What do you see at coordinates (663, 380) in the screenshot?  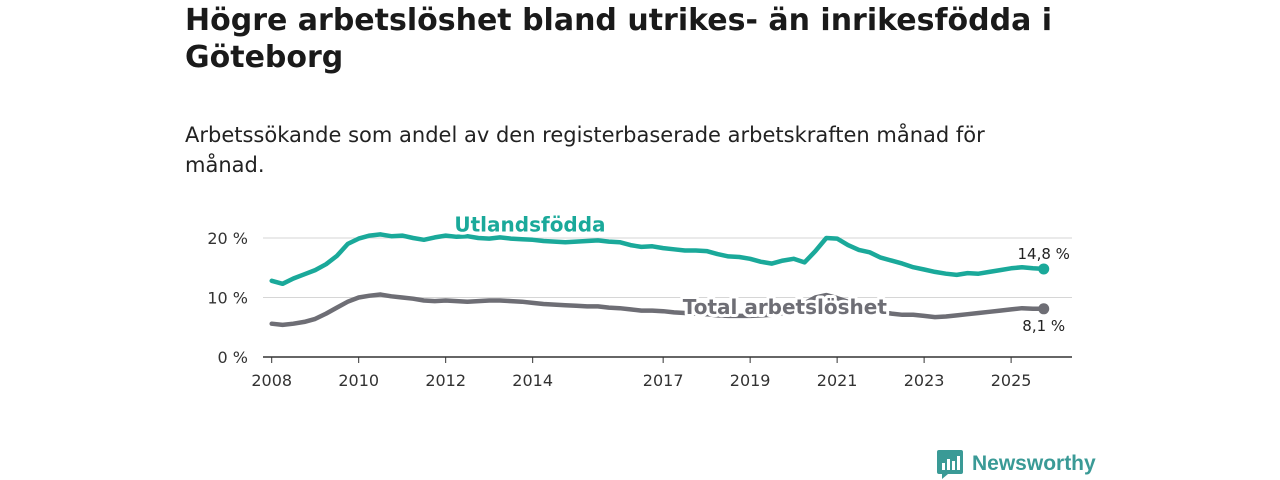 I see `x-tick-label: 2017` at bounding box center [663, 380].